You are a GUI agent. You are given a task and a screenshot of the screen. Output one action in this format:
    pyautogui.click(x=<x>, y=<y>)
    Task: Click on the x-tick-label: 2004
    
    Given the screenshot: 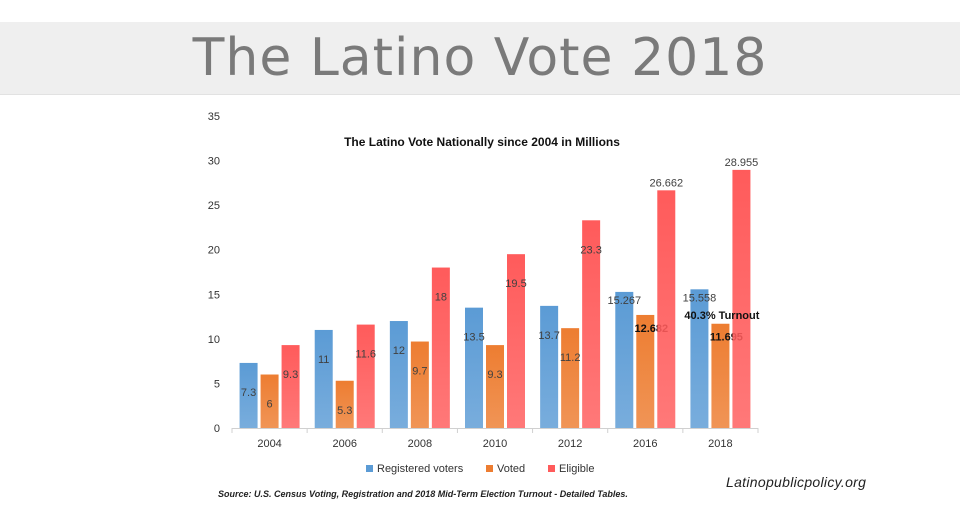 What is the action you would take?
    pyautogui.click(x=269, y=444)
    